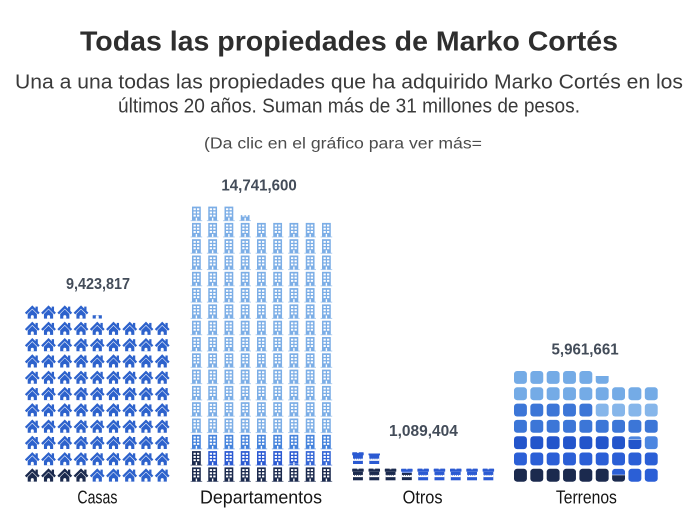 Image resolution: width=698 pixels, height=510 pixels. What do you see at coordinates (585, 350) in the screenshot?
I see `svg-text: 5,961,661` at bounding box center [585, 350].